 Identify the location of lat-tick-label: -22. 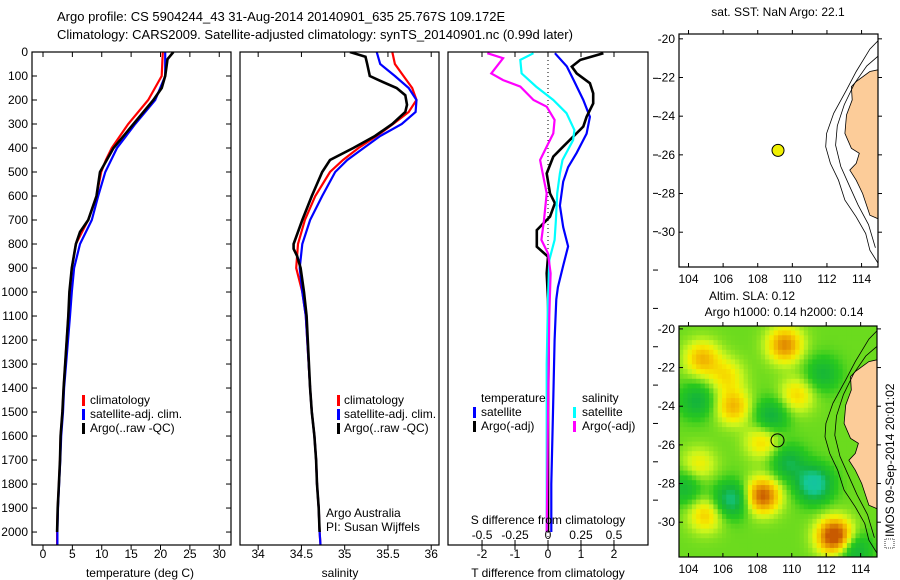
(667, 368).